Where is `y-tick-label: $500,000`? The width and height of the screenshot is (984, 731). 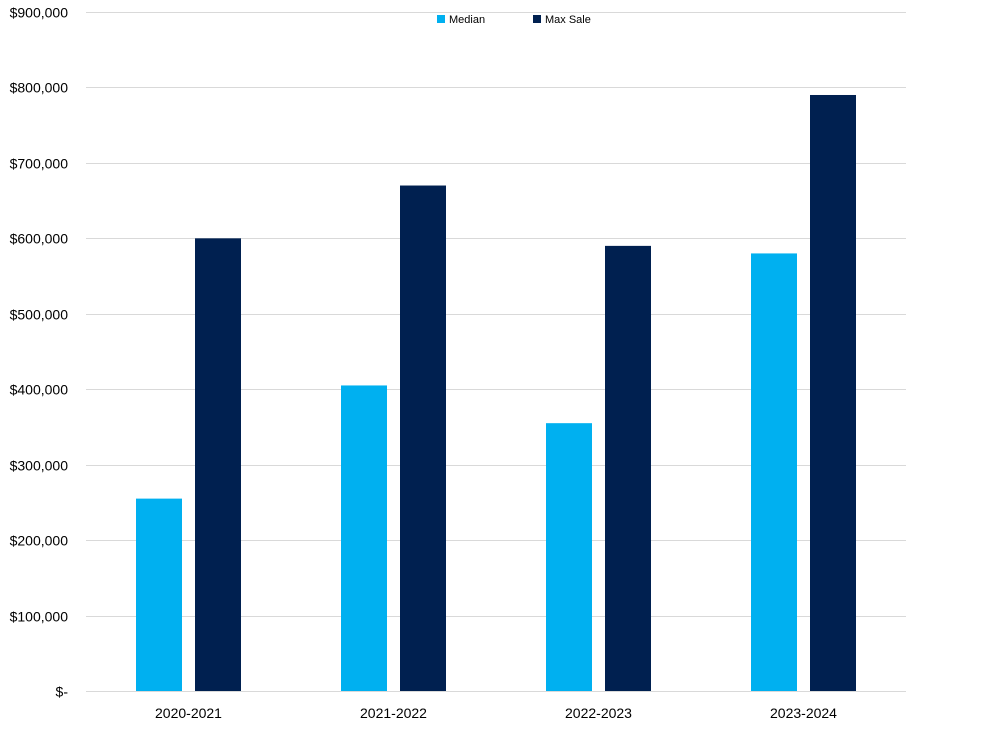
y-tick-label: $500,000 is located at coordinates (39, 315).